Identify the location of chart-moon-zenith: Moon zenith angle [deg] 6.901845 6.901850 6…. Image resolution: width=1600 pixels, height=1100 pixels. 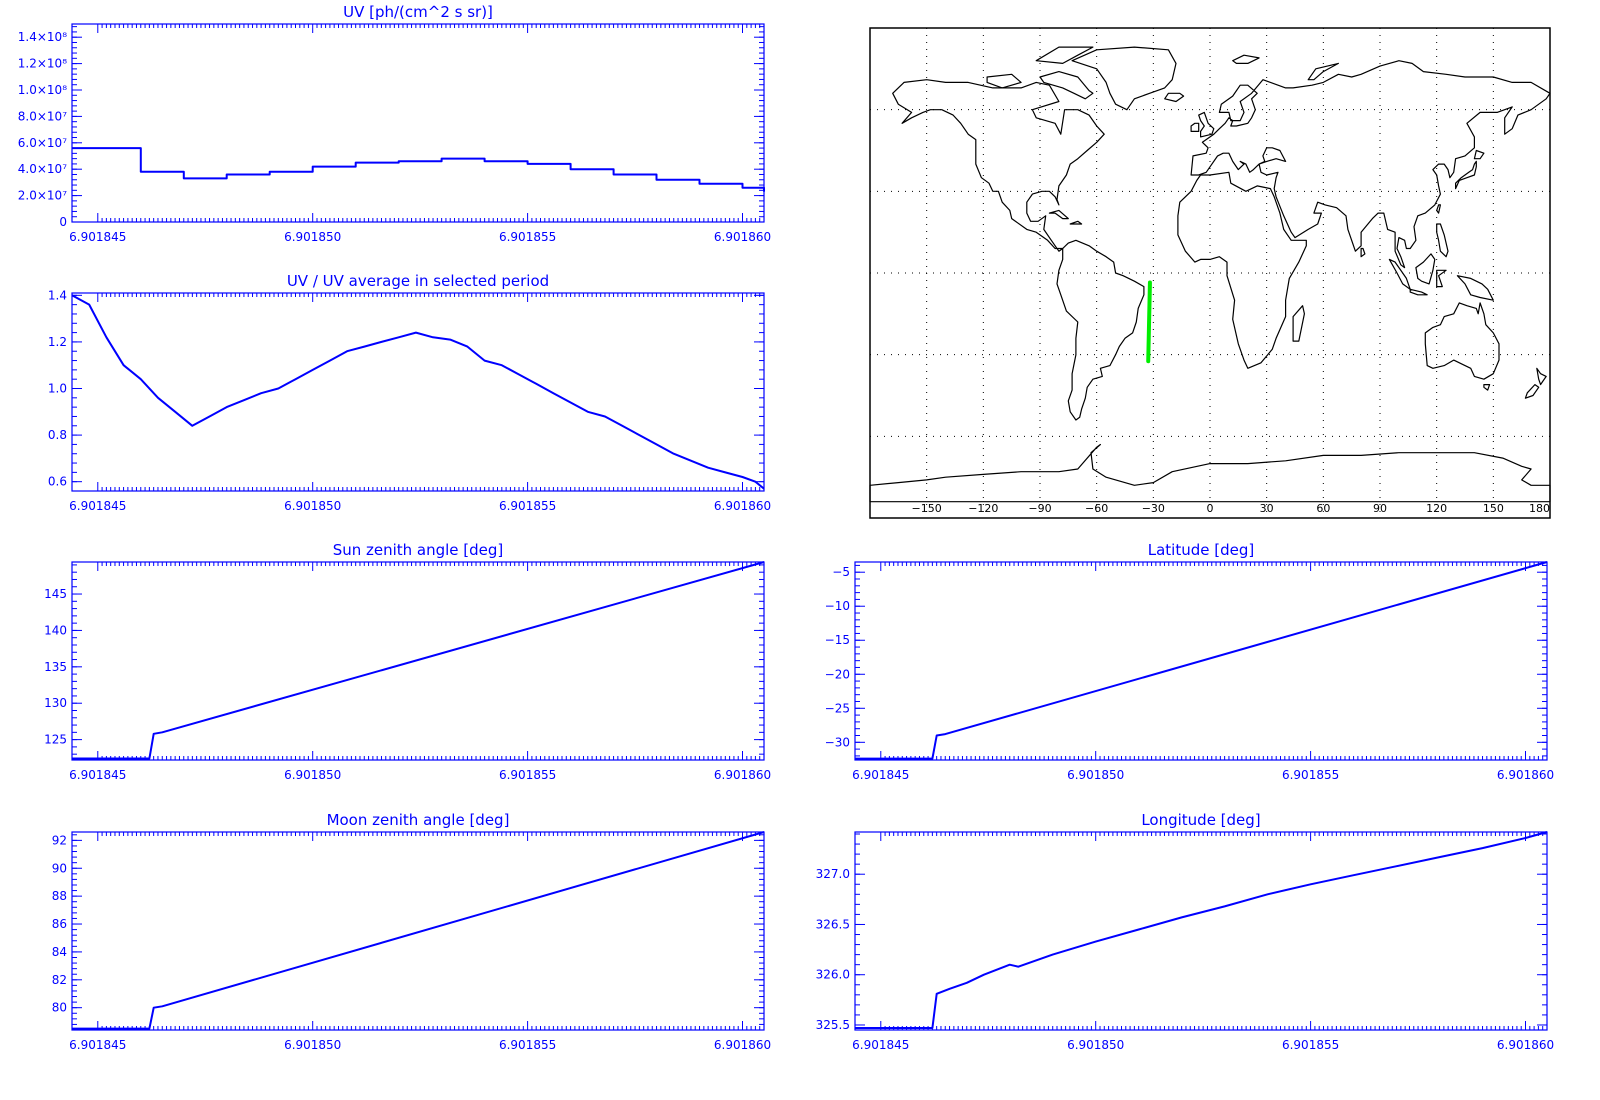
(411, 931).